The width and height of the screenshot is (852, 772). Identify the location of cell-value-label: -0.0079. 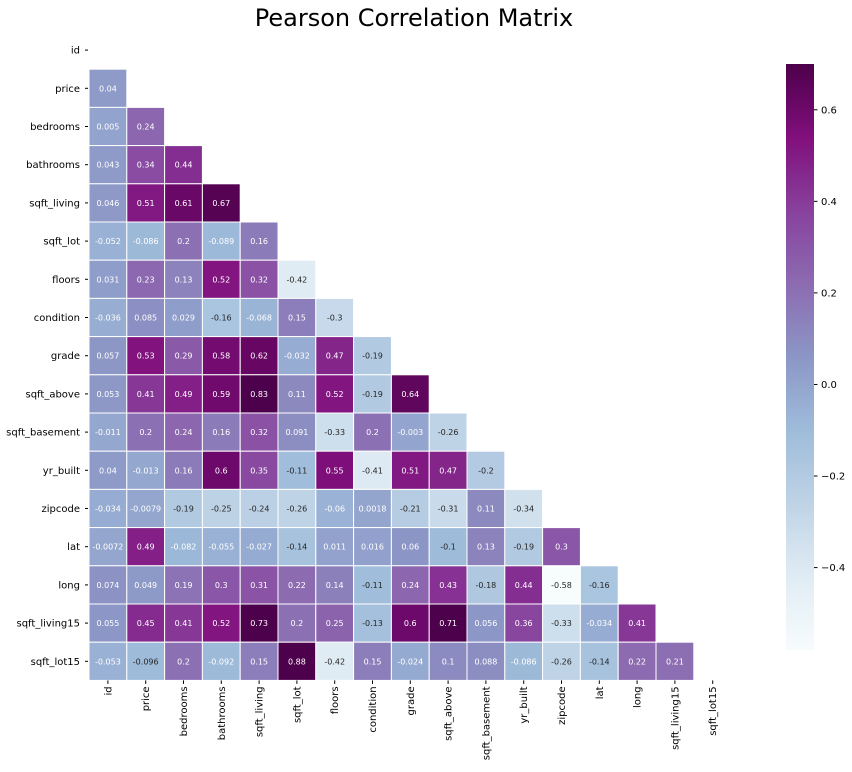
(145, 509).